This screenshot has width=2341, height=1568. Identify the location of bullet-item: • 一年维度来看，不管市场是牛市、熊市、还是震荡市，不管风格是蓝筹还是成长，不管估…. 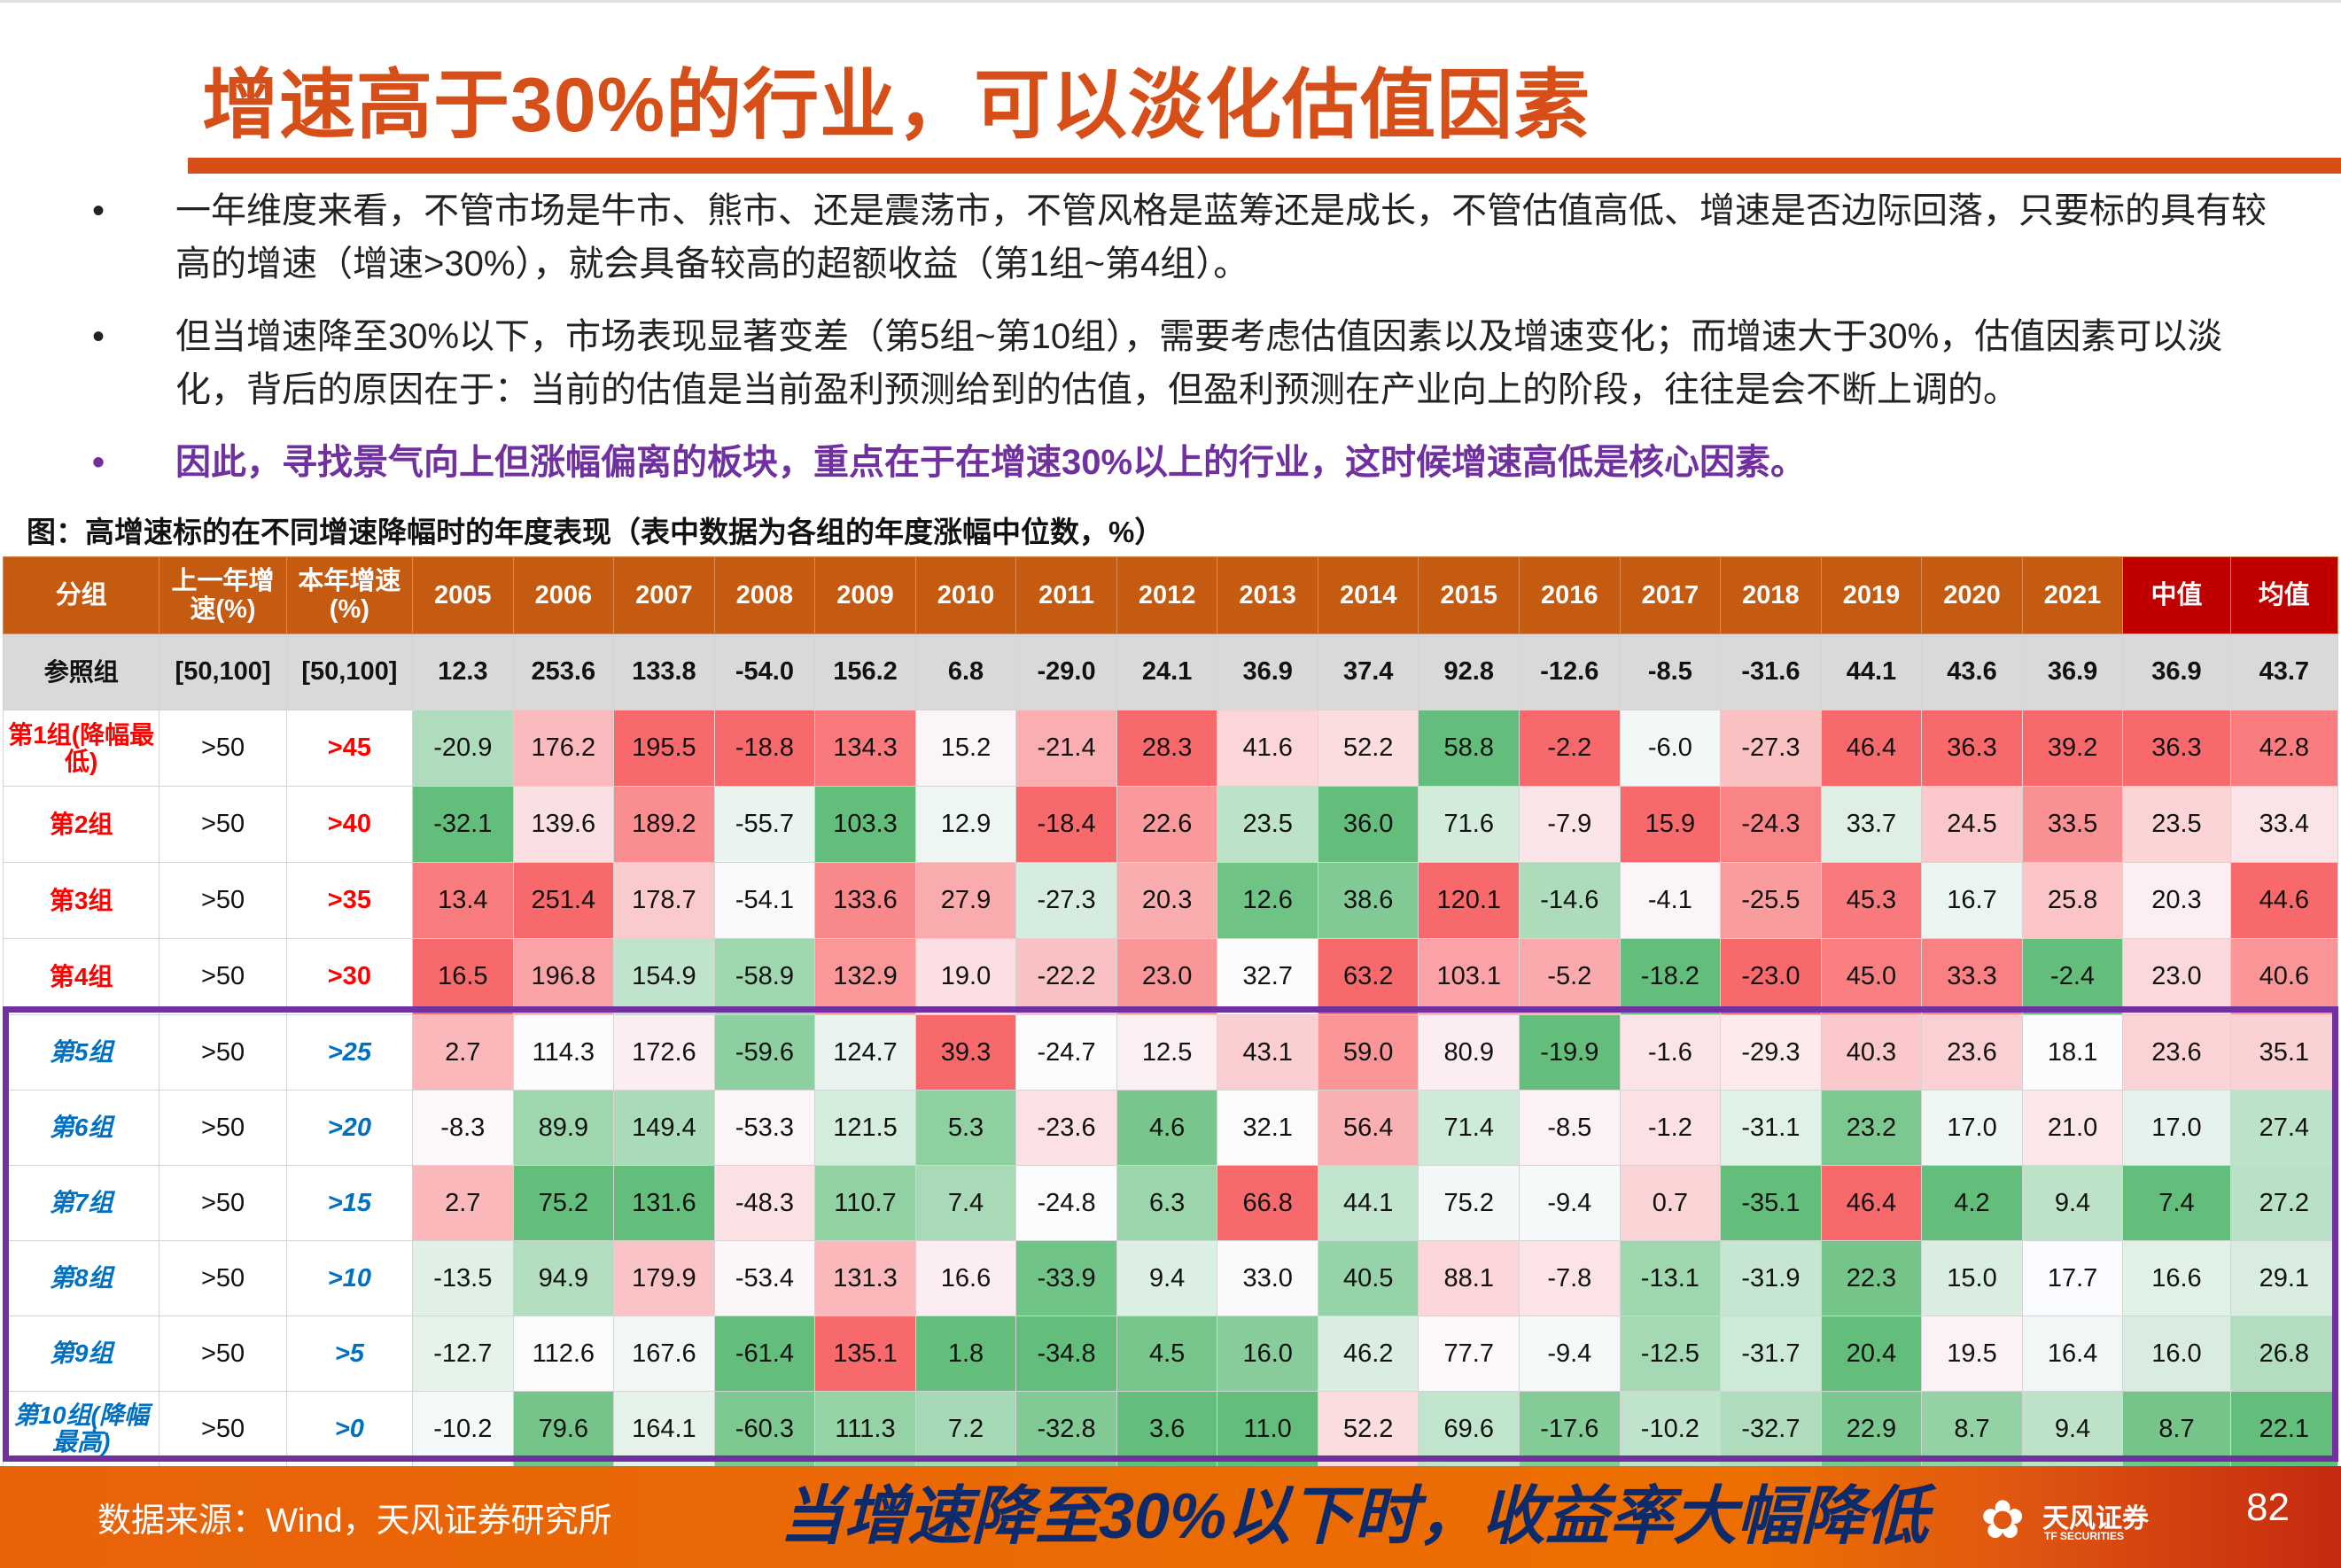
(1187, 238).